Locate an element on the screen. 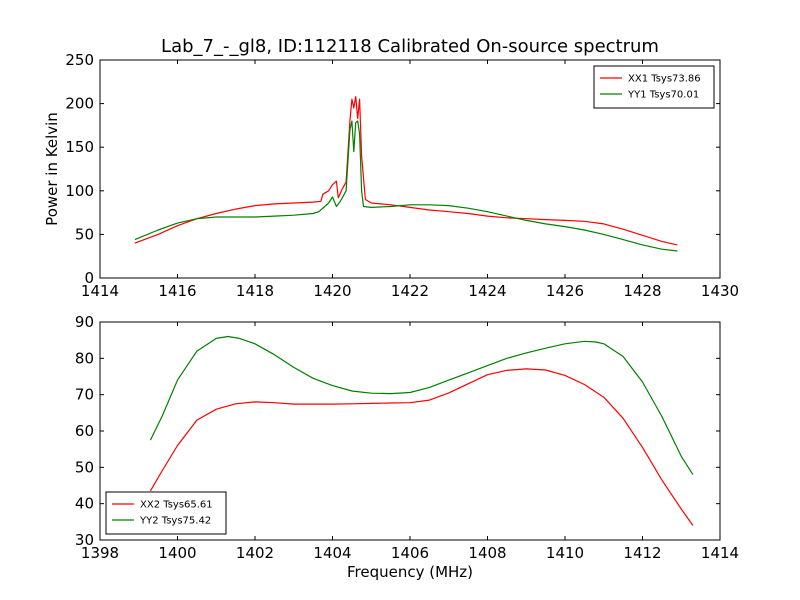  top-x-tick-label: 1420 is located at coordinates (332, 291).